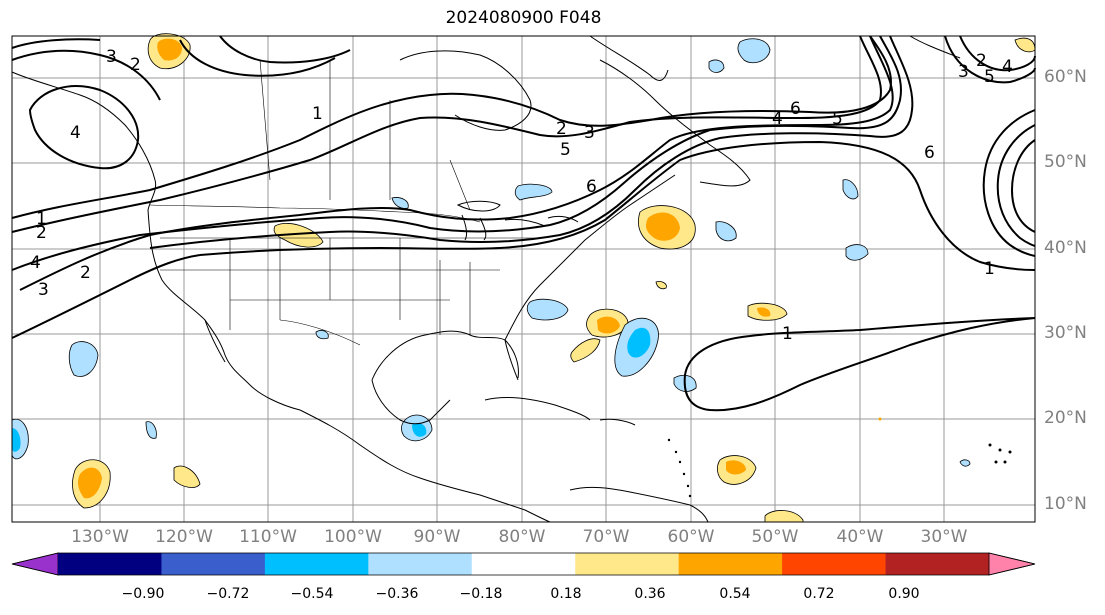  Describe the element at coordinates (691, 537) in the screenshot. I see `lon-label: 60°W` at that location.